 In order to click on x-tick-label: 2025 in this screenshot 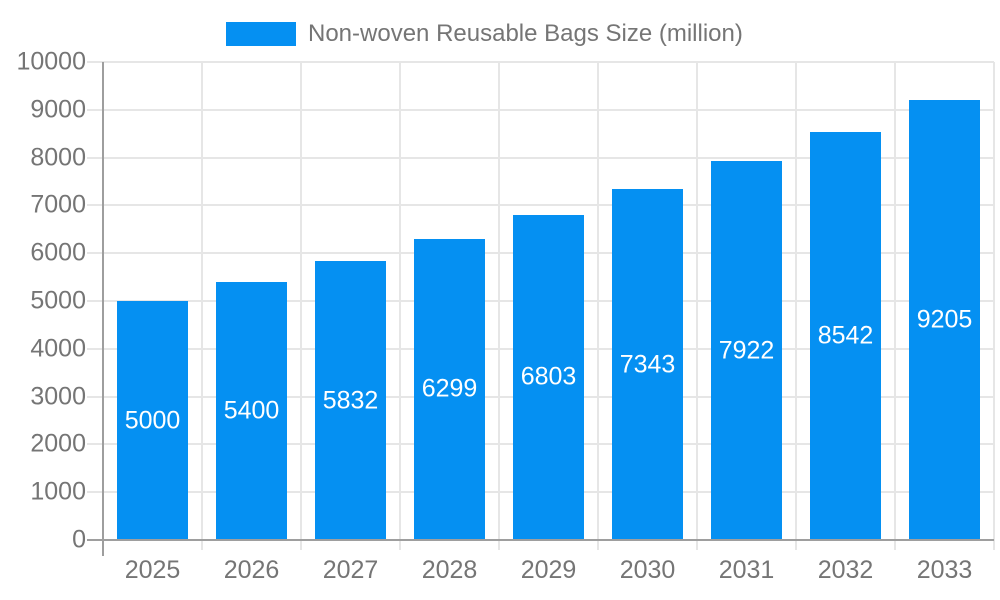, I will do `click(152, 570)`.